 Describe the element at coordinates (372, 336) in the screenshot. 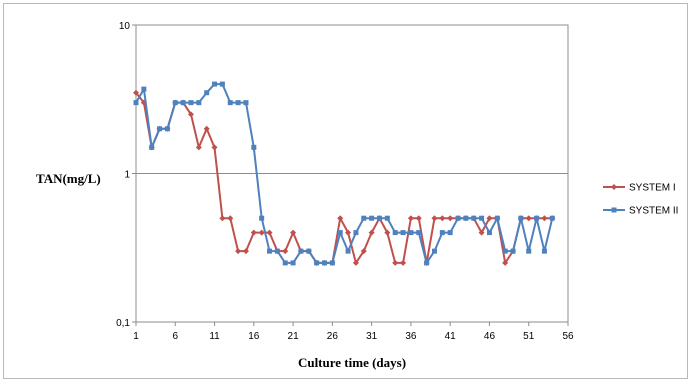

I see `x-tick-label: 31` at that location.